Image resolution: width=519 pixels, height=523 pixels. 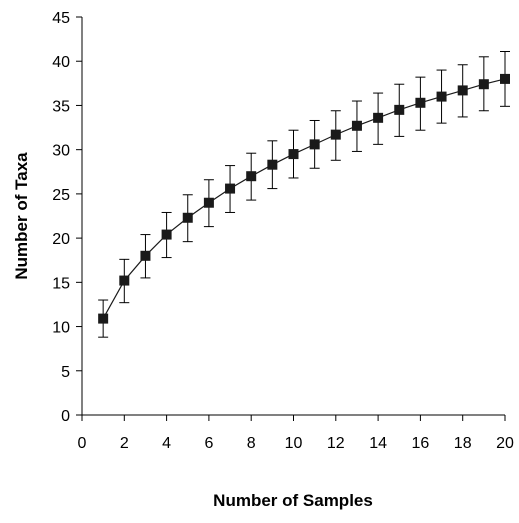 What do you see at coordinates (82, 443) in the screenshot?
I see `x-tick-label: 0` at bounding box center [82, 443].